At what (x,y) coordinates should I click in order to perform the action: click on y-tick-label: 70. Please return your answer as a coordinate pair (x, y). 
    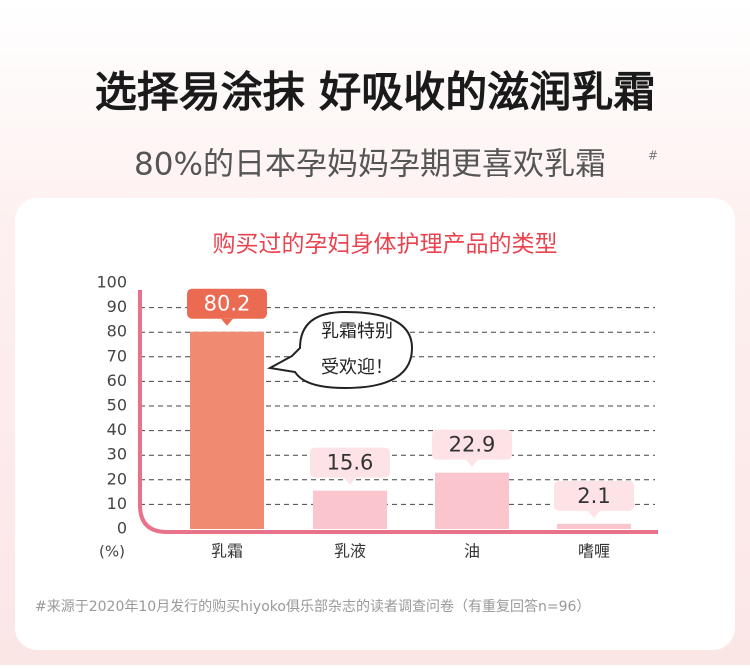
    Looking at the image, I should click on (117, 355).